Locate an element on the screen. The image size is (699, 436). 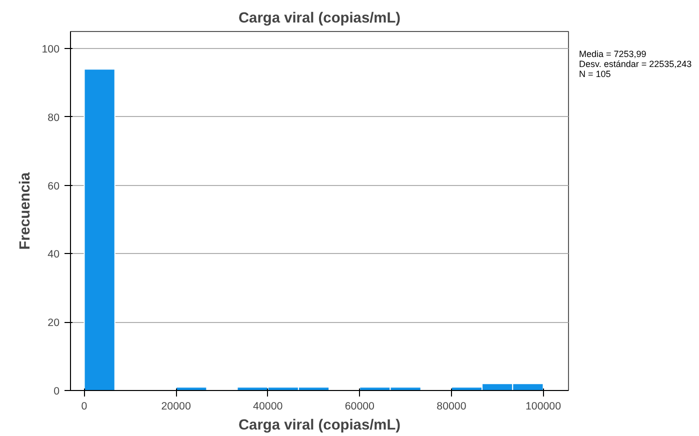
text: N = 105 is located at coordinates (595, 74).